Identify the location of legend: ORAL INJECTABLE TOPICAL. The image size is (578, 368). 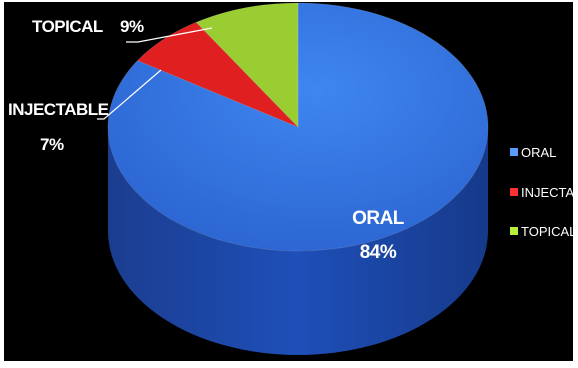
(541, 192).